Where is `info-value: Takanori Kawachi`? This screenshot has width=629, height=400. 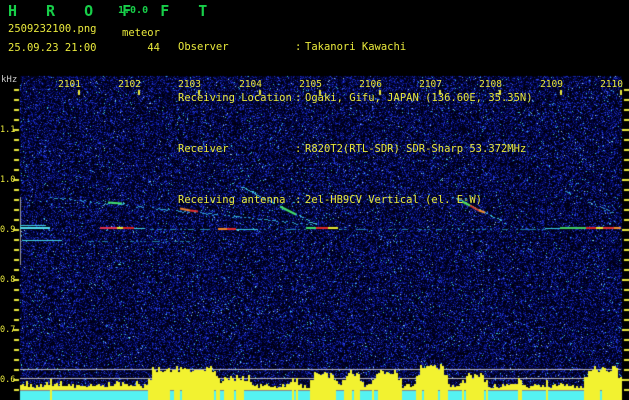 info-value: Takanori Kawachi is located at coordinates (356, 47).